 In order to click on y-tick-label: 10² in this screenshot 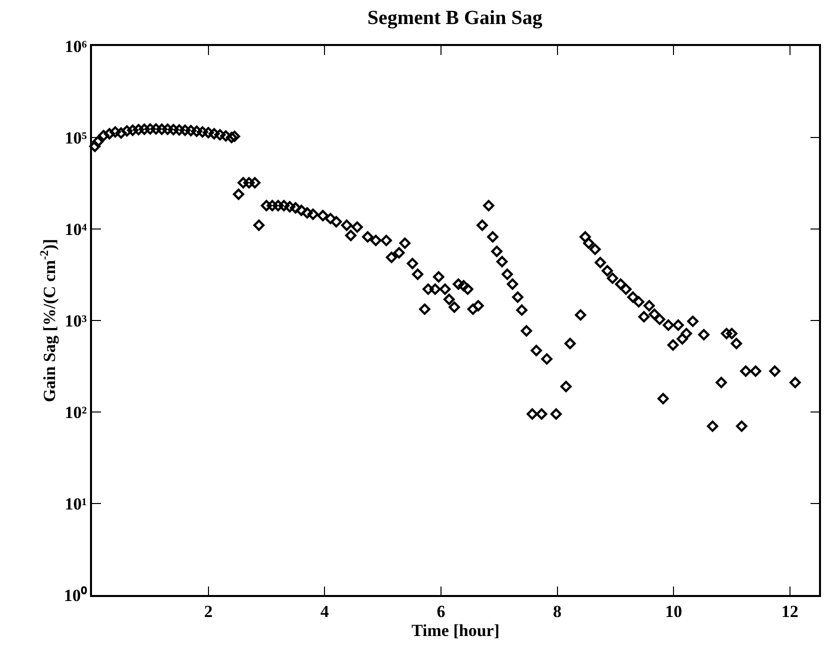, I will do `click(75, 412)`.